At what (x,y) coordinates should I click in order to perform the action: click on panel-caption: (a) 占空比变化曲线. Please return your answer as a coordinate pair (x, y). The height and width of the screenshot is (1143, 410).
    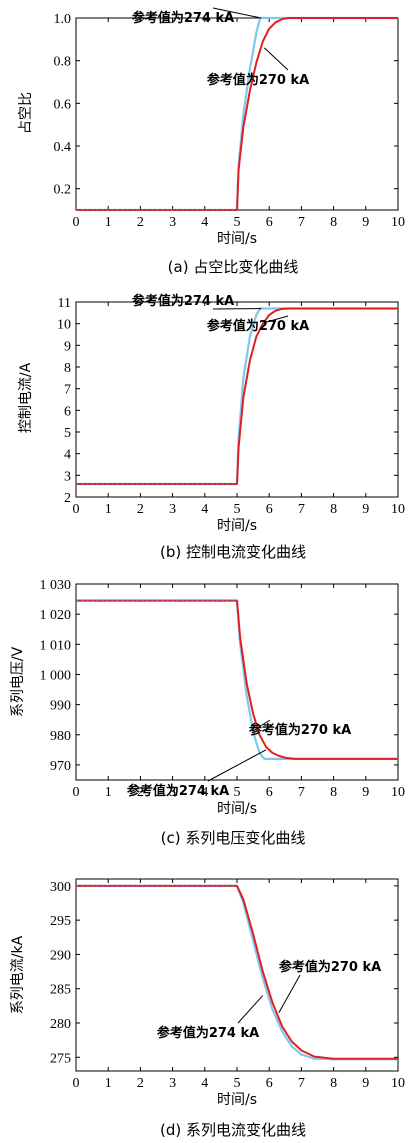
    Looking at the image, I should click on (233, 267).